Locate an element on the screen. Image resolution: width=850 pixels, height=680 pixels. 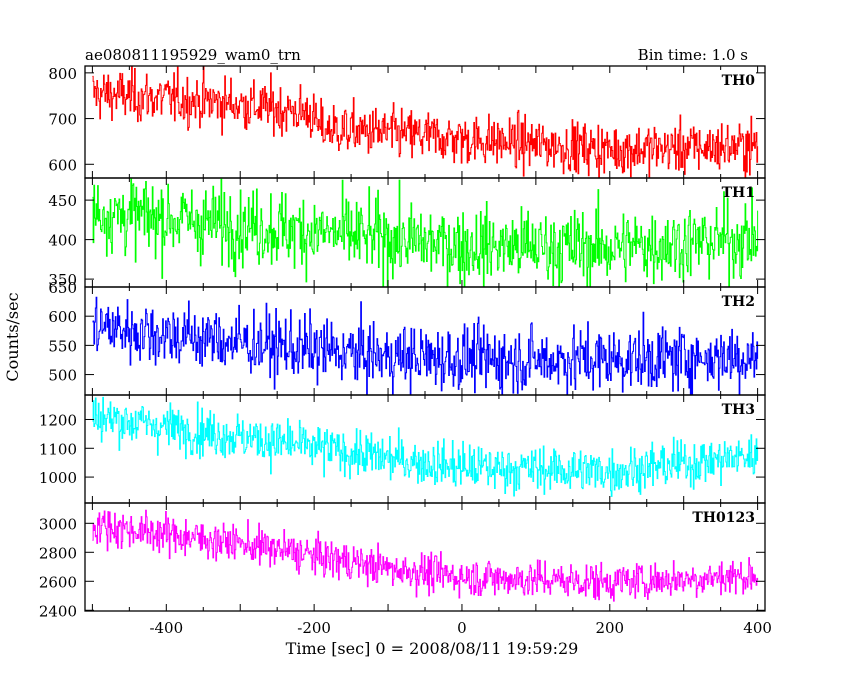
y-tick-label: 800 is located at coordinates (62, 74).